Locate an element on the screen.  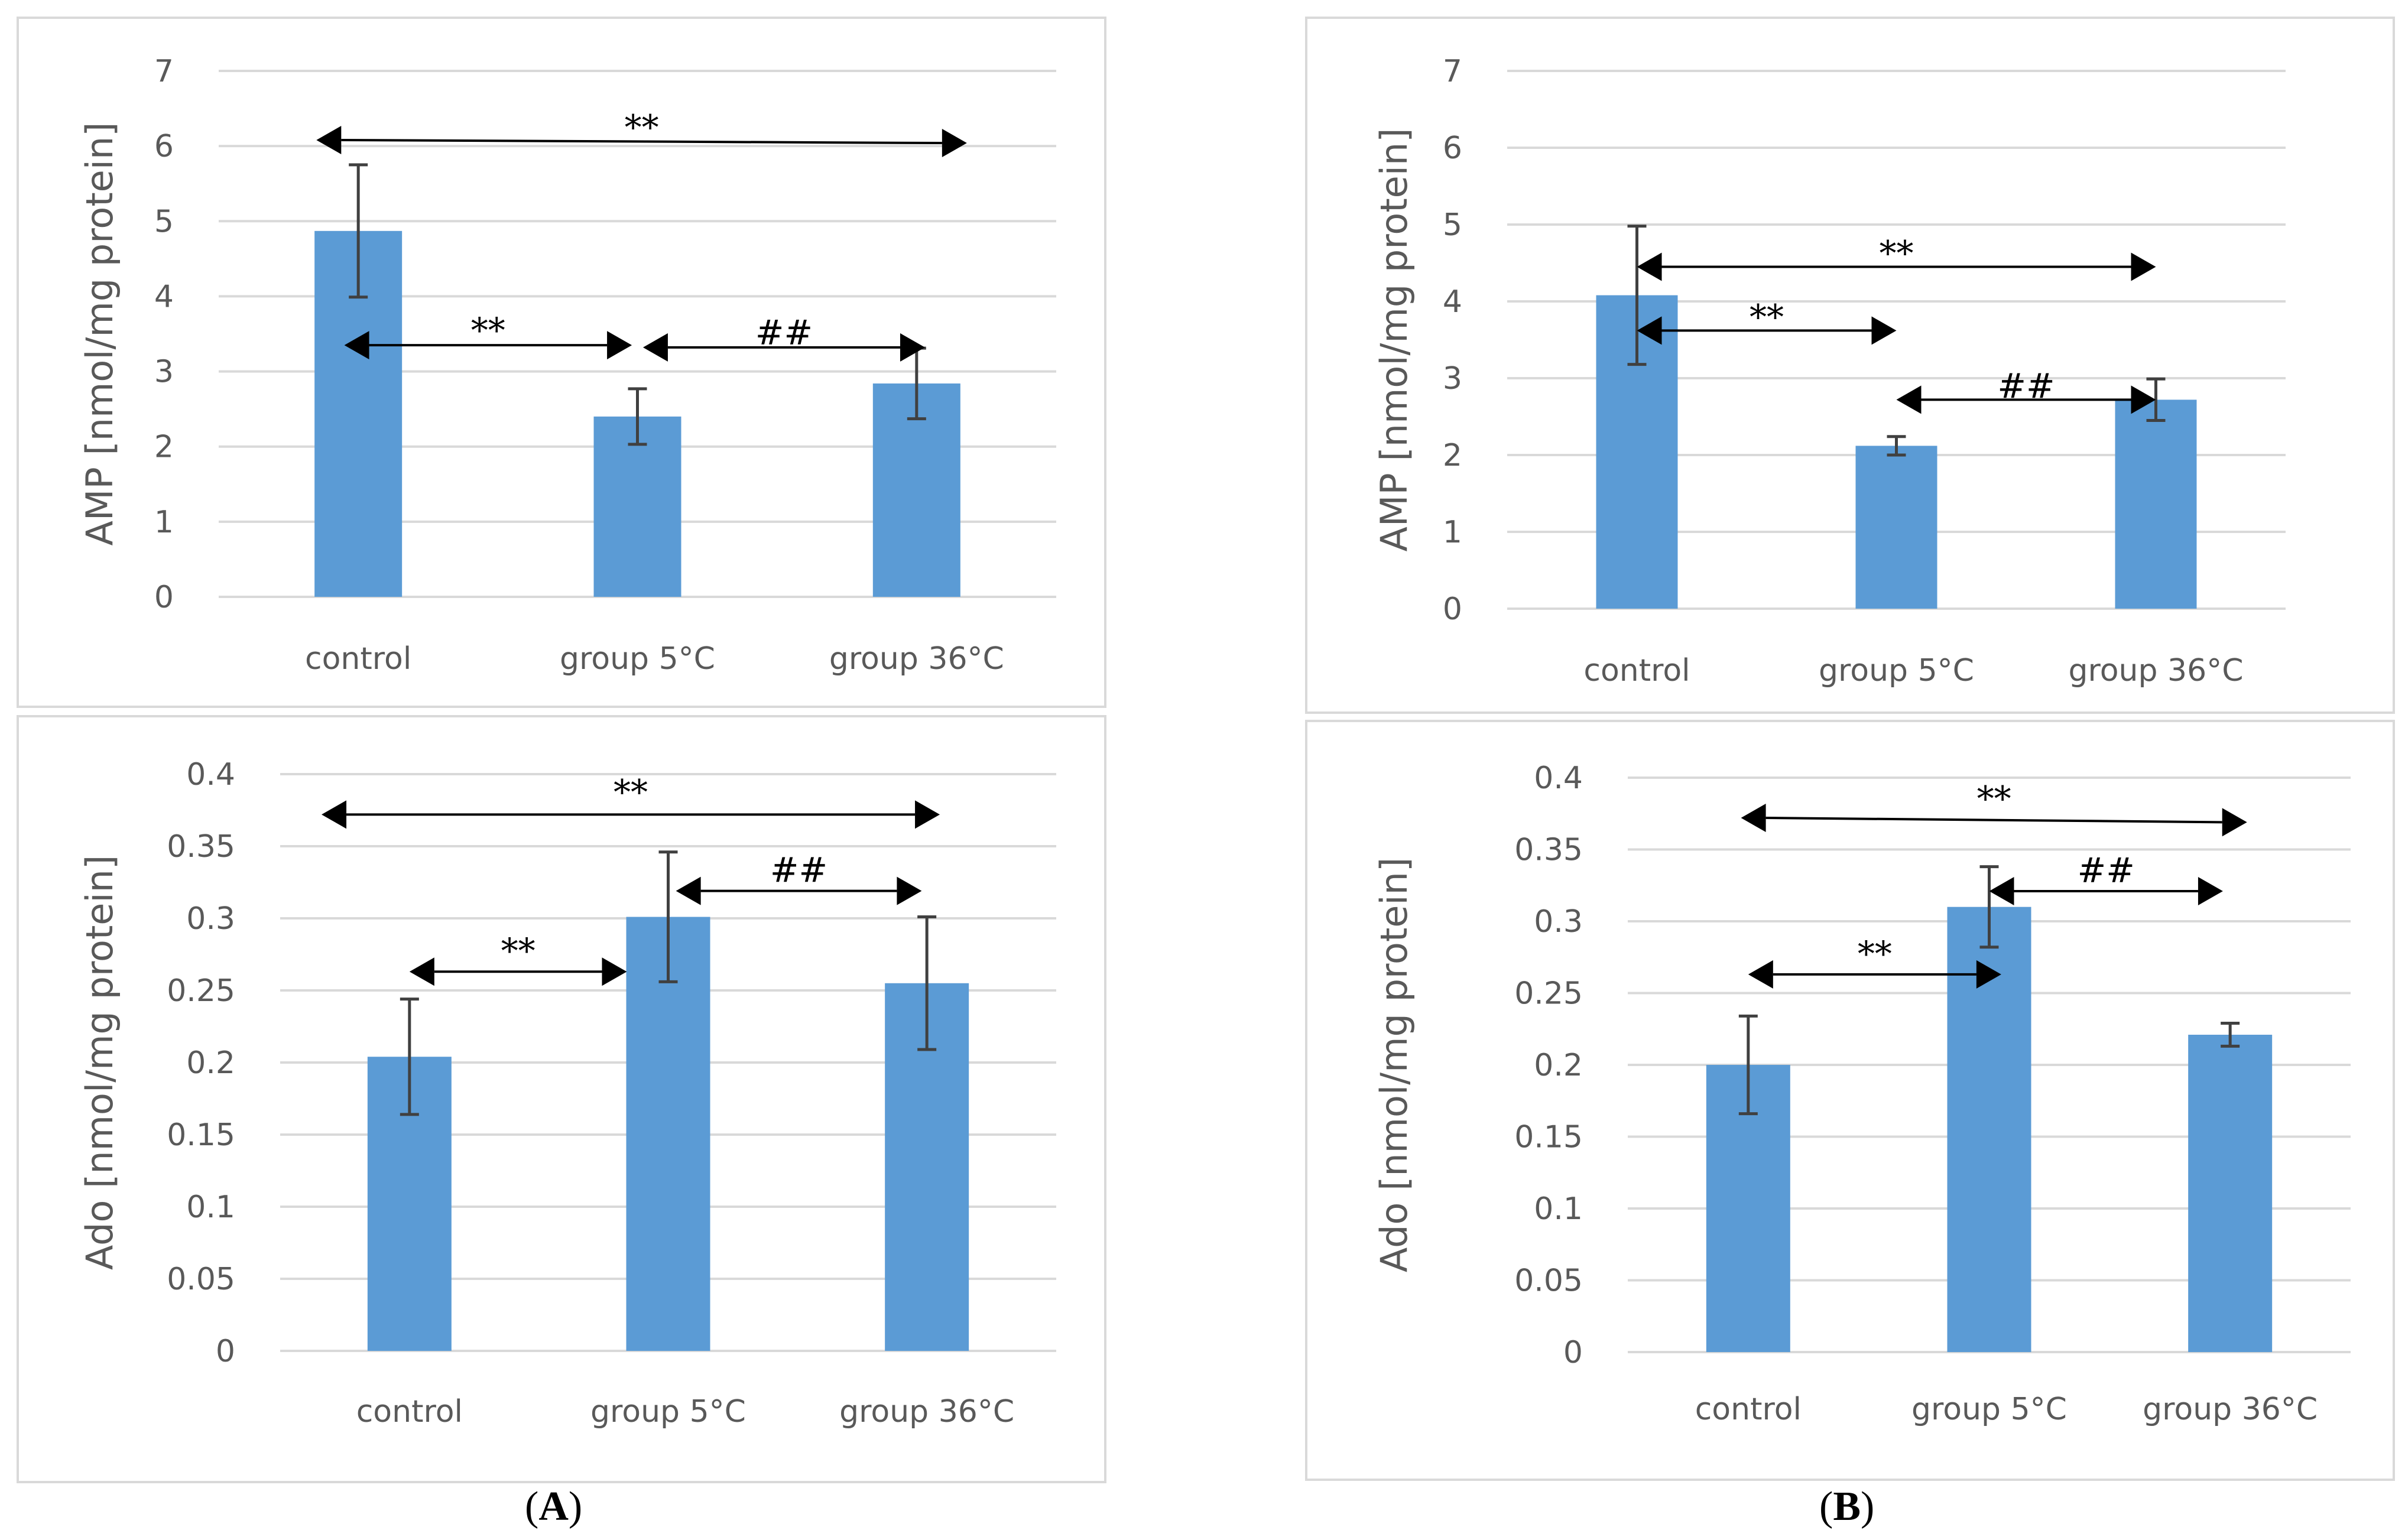
panel-label-B-close: ) is located at coordinates (1868, 1506).